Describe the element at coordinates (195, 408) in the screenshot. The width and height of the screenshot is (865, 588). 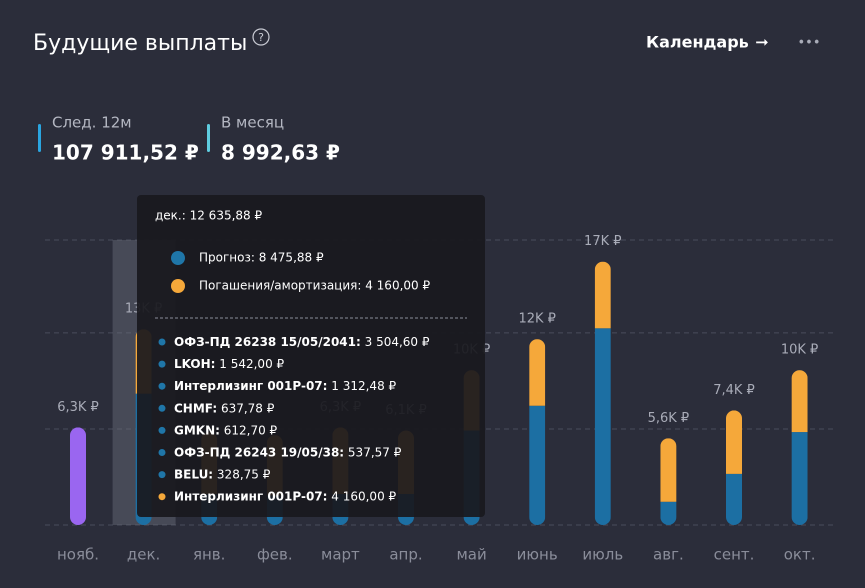
I see `item-name: CHMF:` at that location.